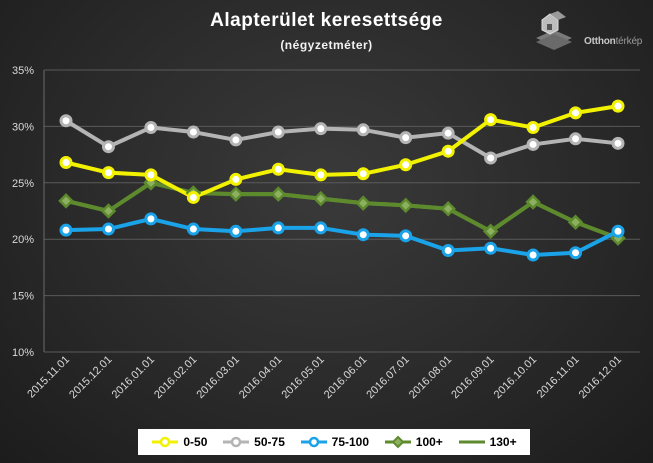 The image size is (653, 463). What do you see at coordinates (429, 442) in the screenshot?
I see `legend-label: 100+` at bounding box center [429, 442].